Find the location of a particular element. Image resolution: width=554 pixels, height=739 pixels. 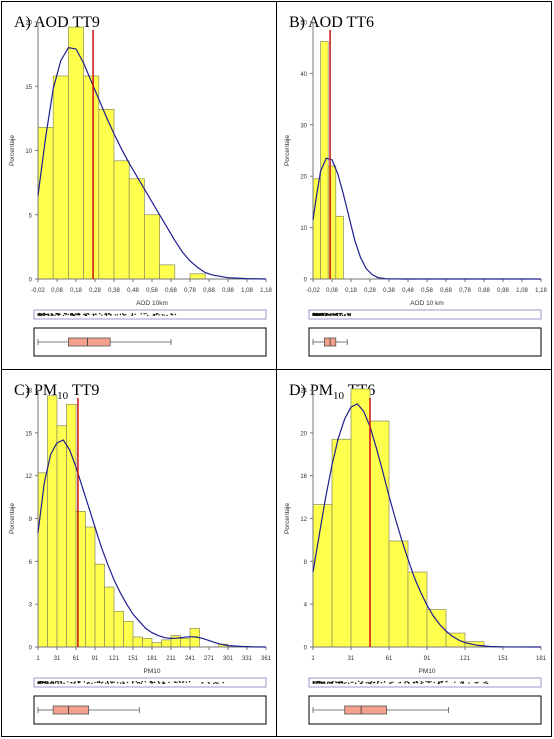

y-tick-label: 50 is located at coordinates (303, 24).